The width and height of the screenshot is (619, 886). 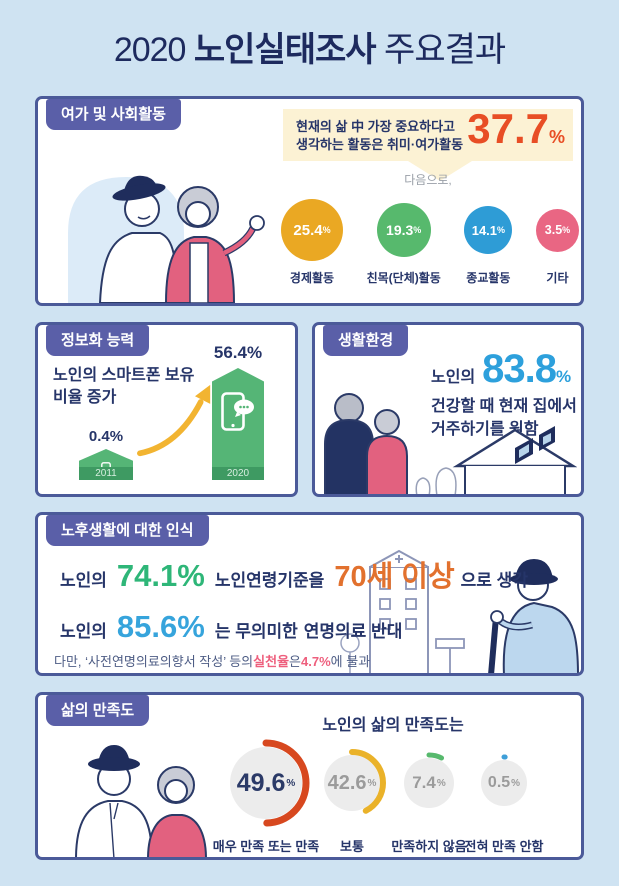 I want to click on row1-percent: 74.1%, so click(x=160, y=575).